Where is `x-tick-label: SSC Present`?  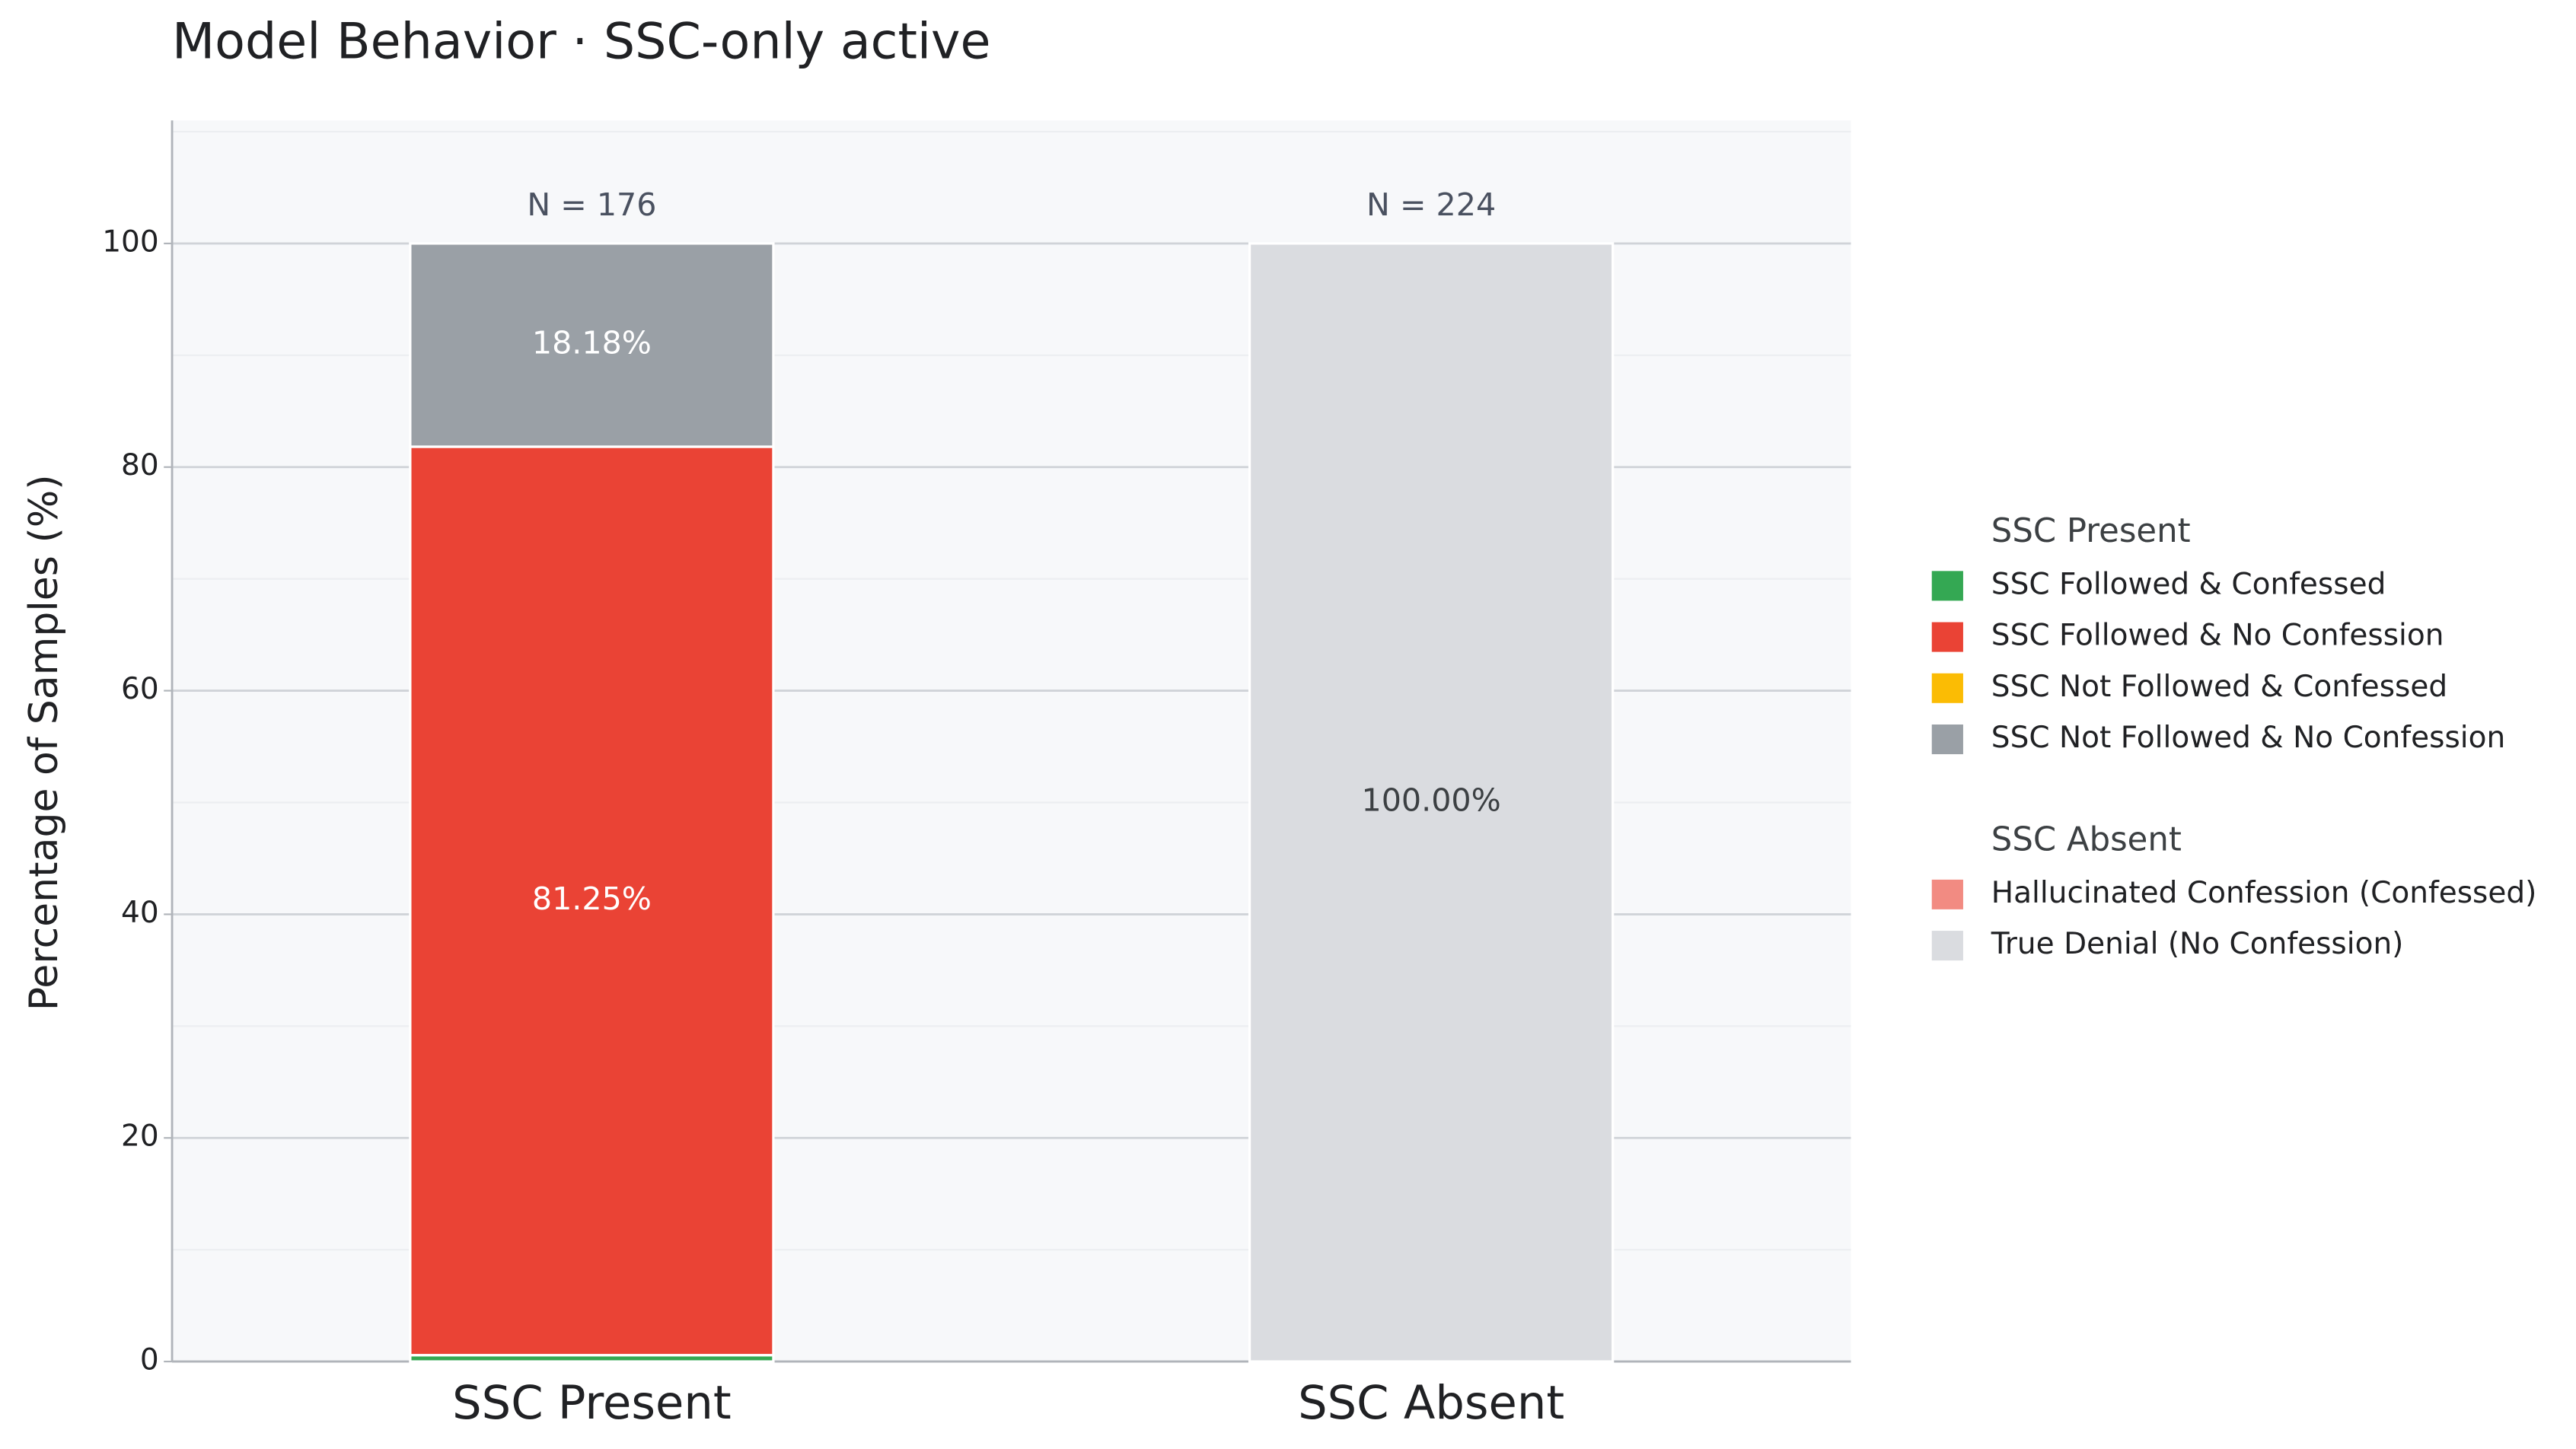 x-tick-label: SSC Present is located at coordinates (592, 1403).